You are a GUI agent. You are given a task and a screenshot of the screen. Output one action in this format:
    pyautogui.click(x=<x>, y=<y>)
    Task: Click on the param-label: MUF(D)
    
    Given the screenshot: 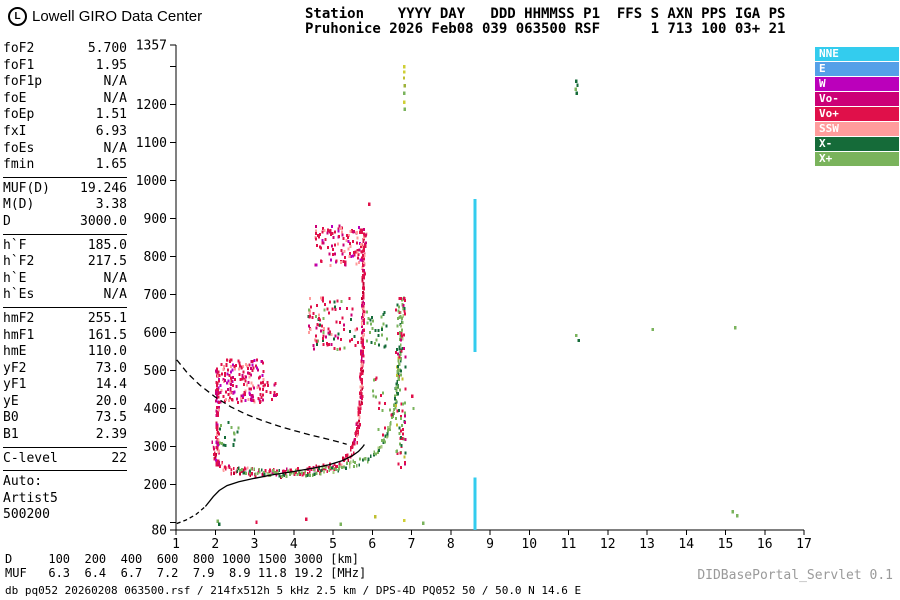 What is the action you would take?
    pyautogui.click(x=26, y=188)
    